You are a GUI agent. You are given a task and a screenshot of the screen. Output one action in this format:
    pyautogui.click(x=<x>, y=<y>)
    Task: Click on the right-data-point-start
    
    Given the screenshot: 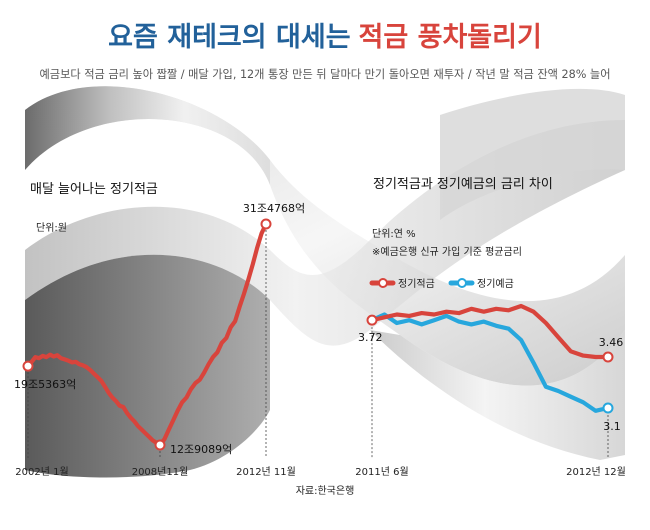 What is the action you would take?
    pyautogui.click(x=372, y=320)
    